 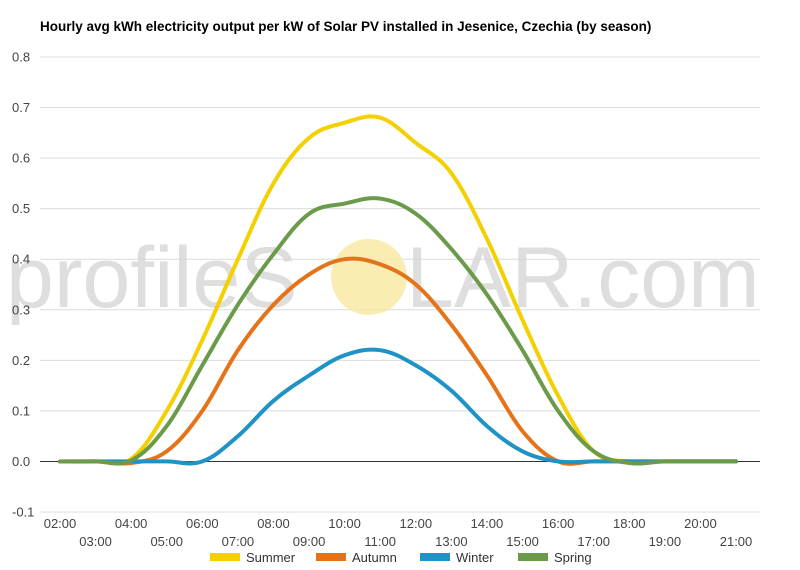 What do you see at coordinates (435, 557) in the screenshot?
I see `legend-swatch-winter` at bounding box center [435, 557].